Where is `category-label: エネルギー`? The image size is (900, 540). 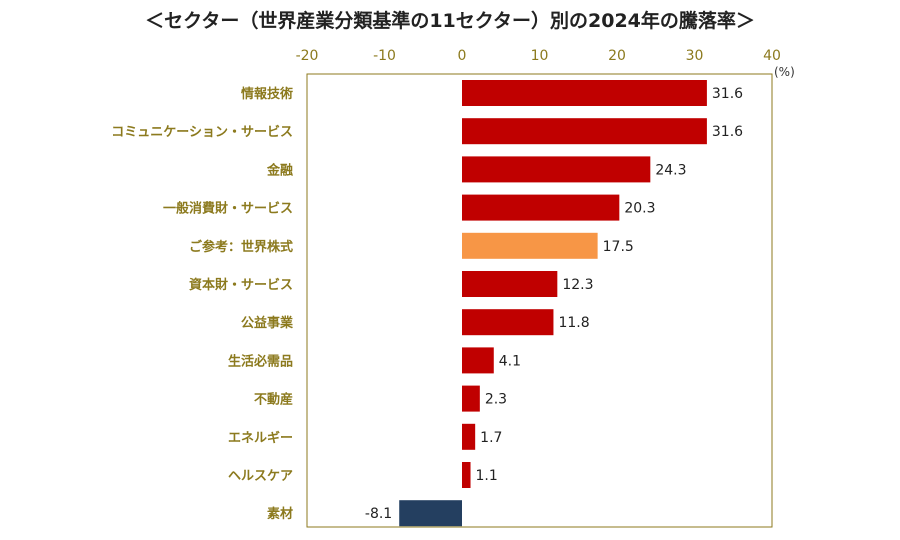
category-label: エネルギー is located at coordinates (260, 438).